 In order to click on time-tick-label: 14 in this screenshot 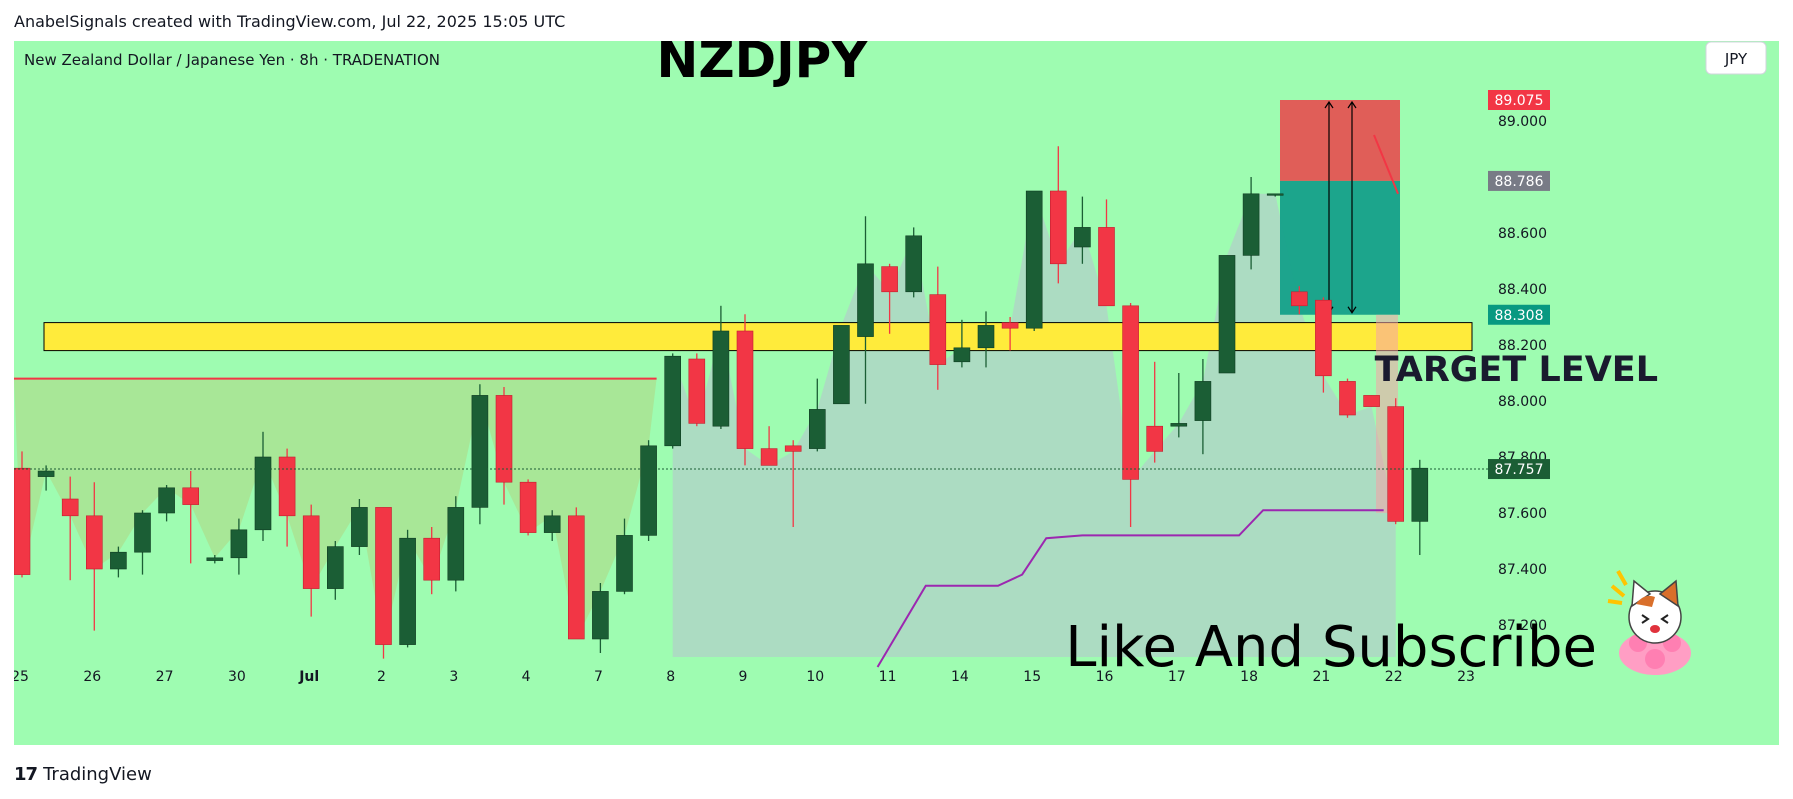, I will do `click(960, 677)`.